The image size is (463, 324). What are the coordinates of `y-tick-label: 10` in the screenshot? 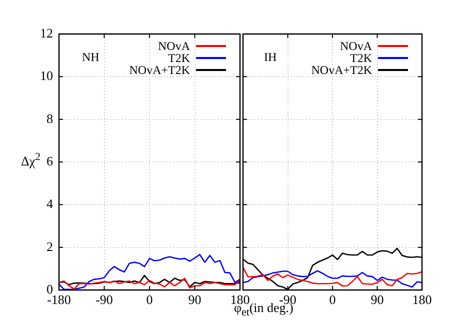 It's located at (46, 76).